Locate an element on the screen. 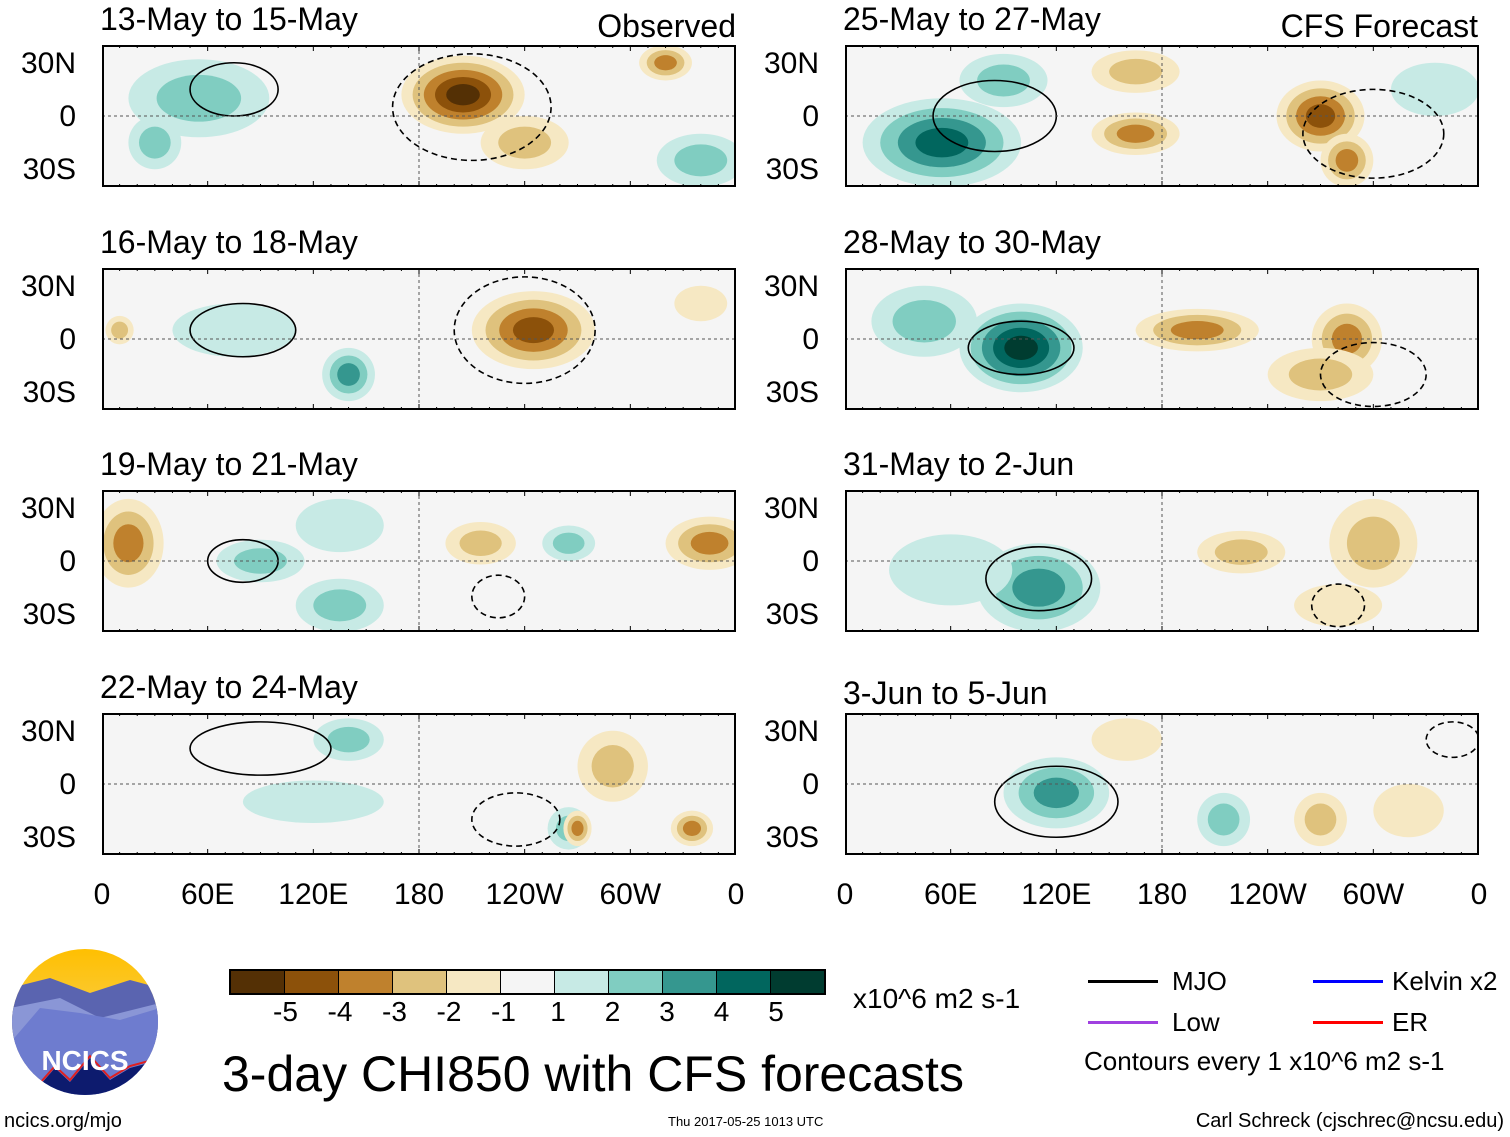  contour-note: Contours every 1 x10^6 m2 s-1 is located at coordinates (1264, 1061).